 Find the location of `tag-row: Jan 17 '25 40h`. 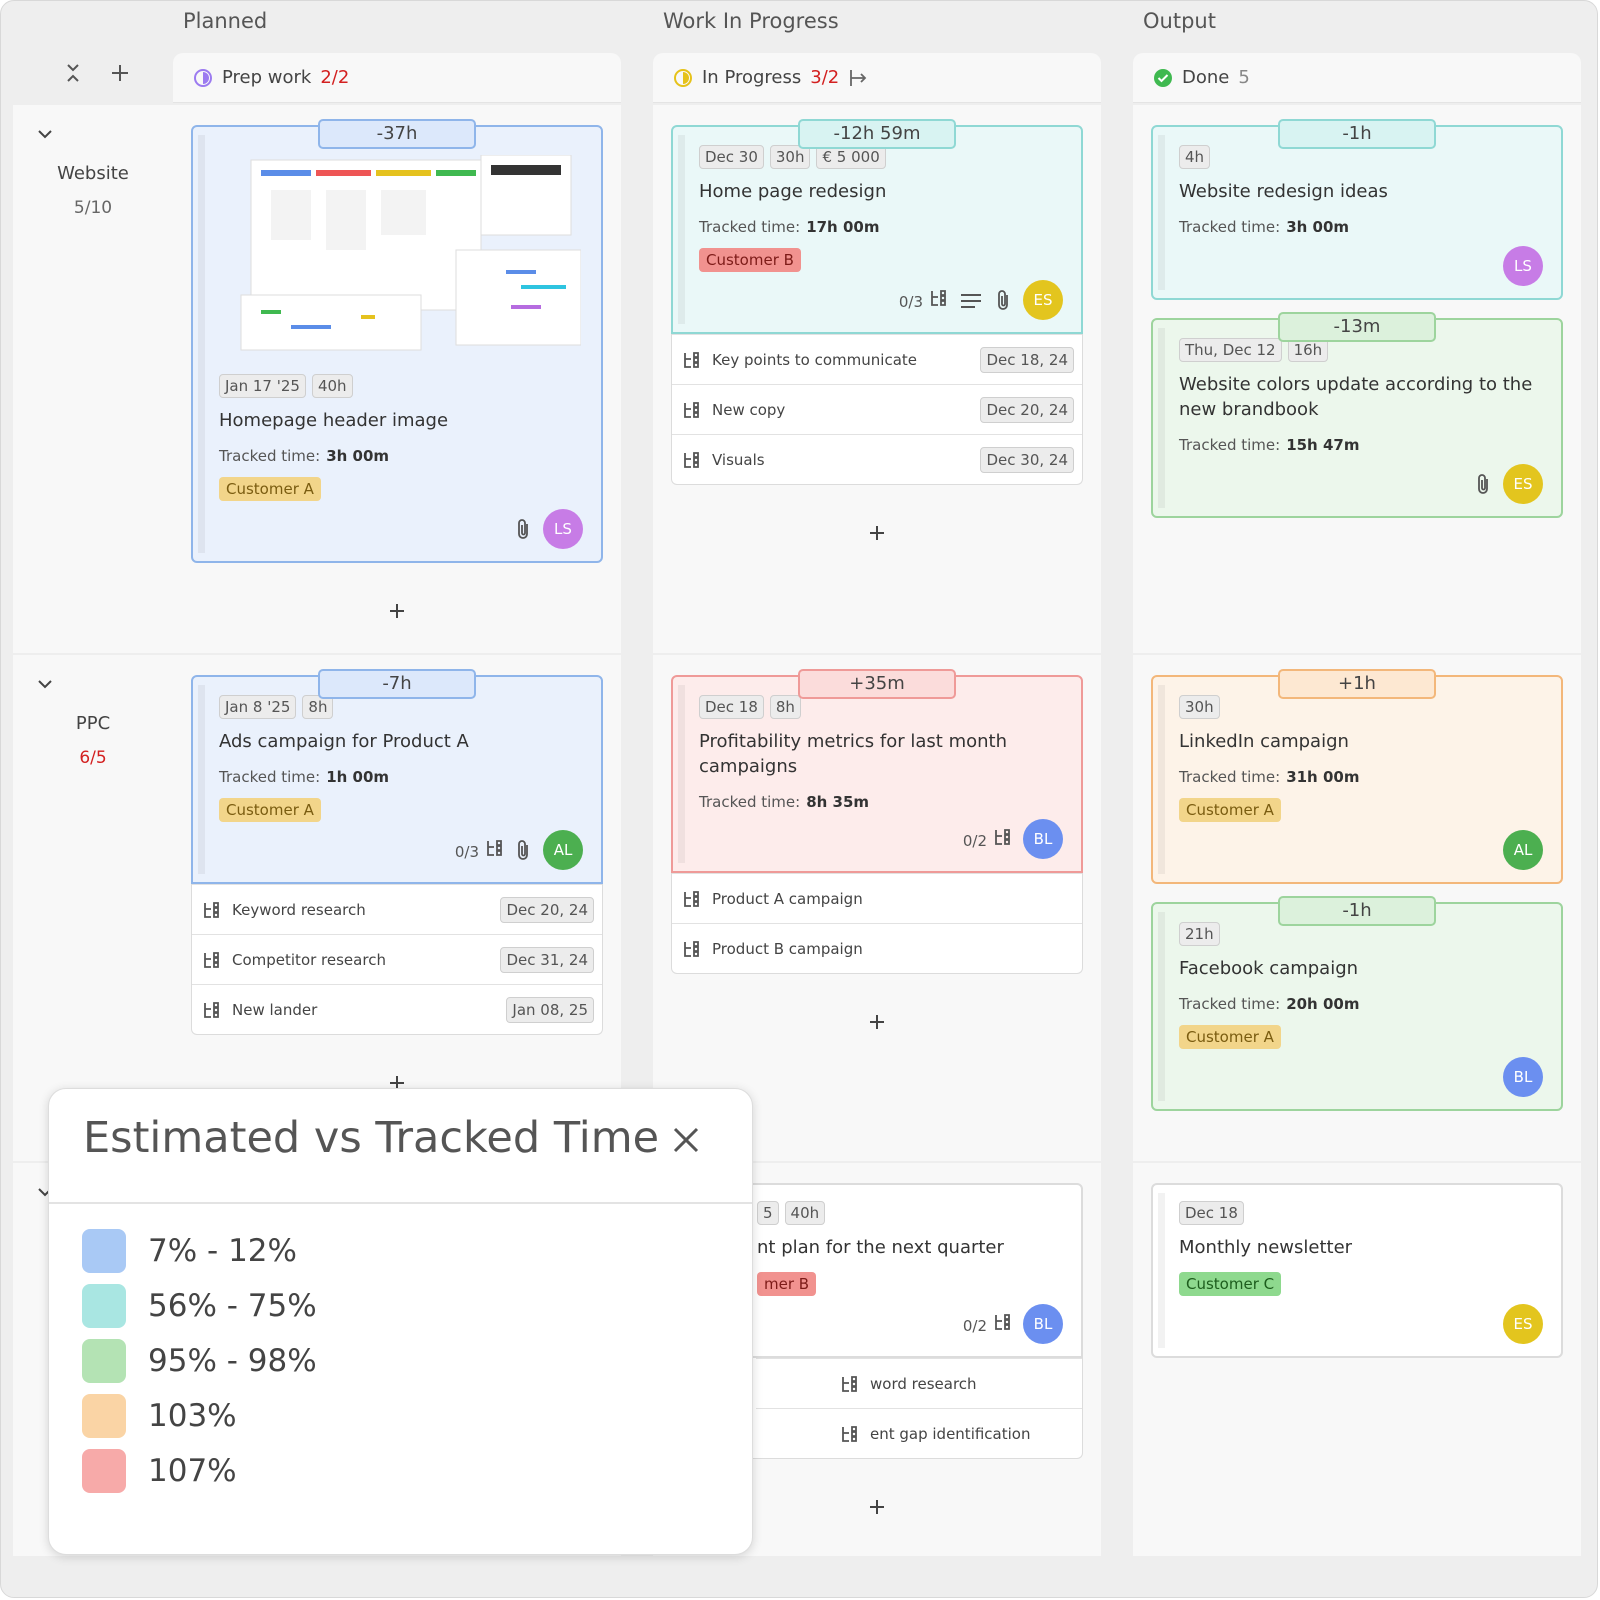

tag-row: Jan 17 '25 40h is located at coordinates (401, 386).